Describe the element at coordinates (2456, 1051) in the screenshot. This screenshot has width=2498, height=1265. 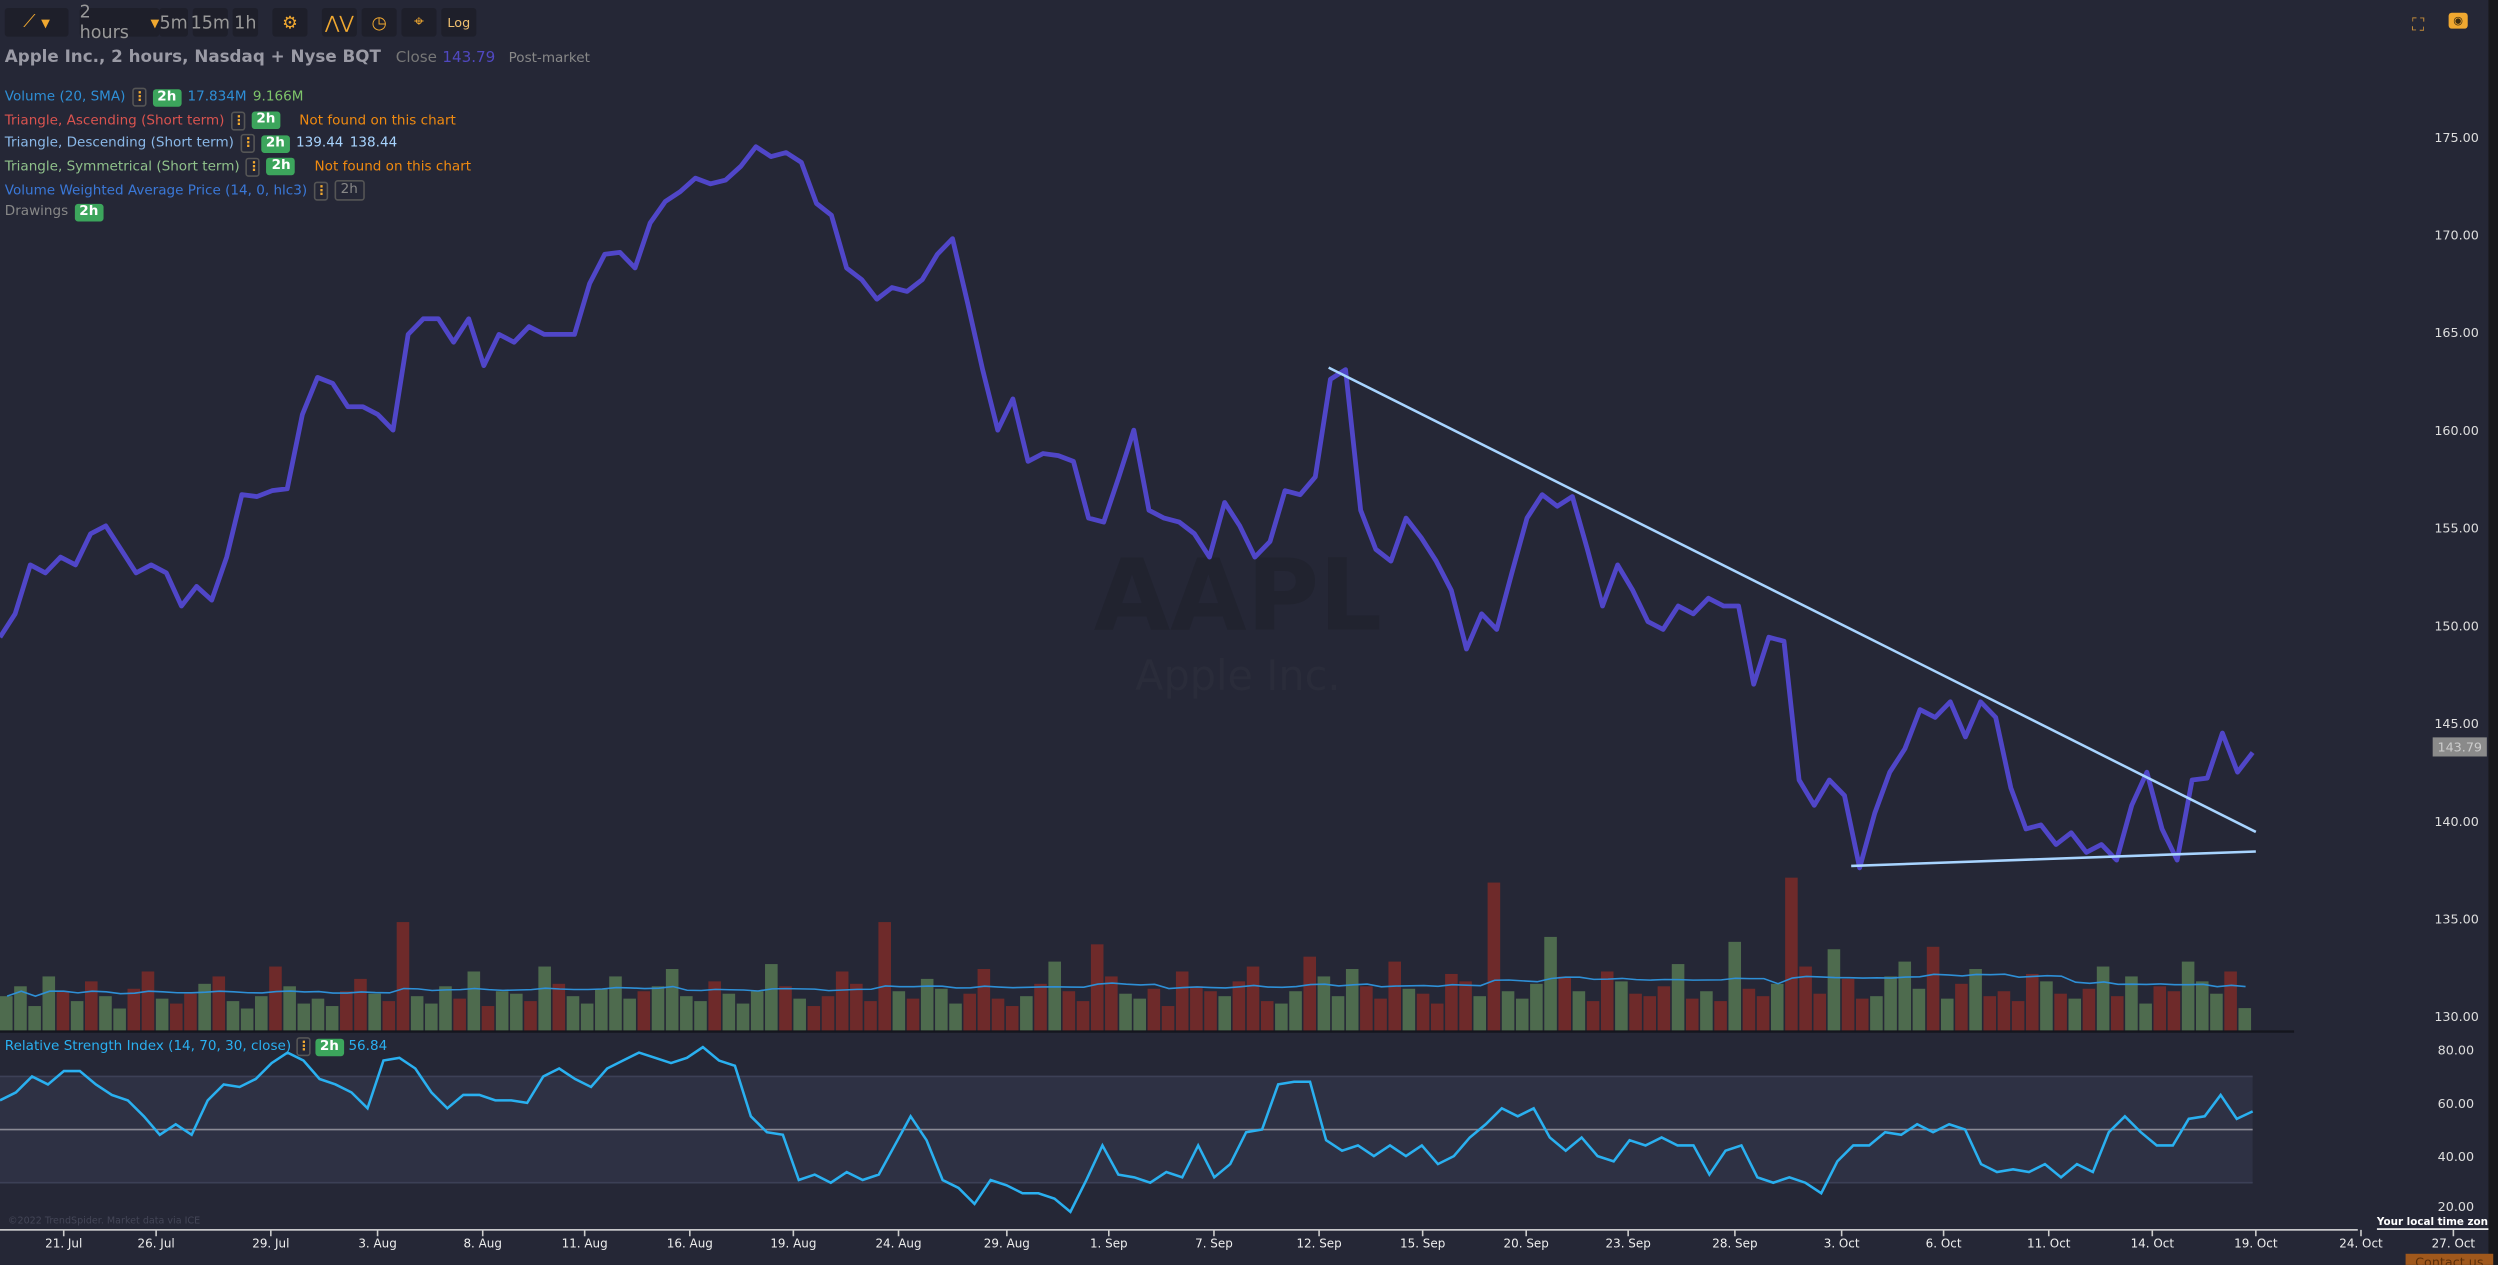
I see `rsi-tick-label: 80.00` at that location.